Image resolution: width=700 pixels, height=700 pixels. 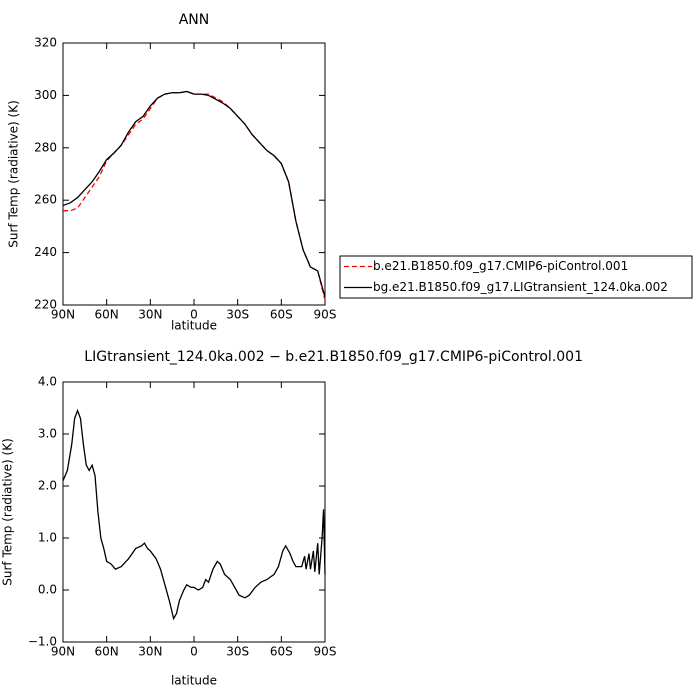 I want to click on chart-title: ANN, so click(x=194, y=20).